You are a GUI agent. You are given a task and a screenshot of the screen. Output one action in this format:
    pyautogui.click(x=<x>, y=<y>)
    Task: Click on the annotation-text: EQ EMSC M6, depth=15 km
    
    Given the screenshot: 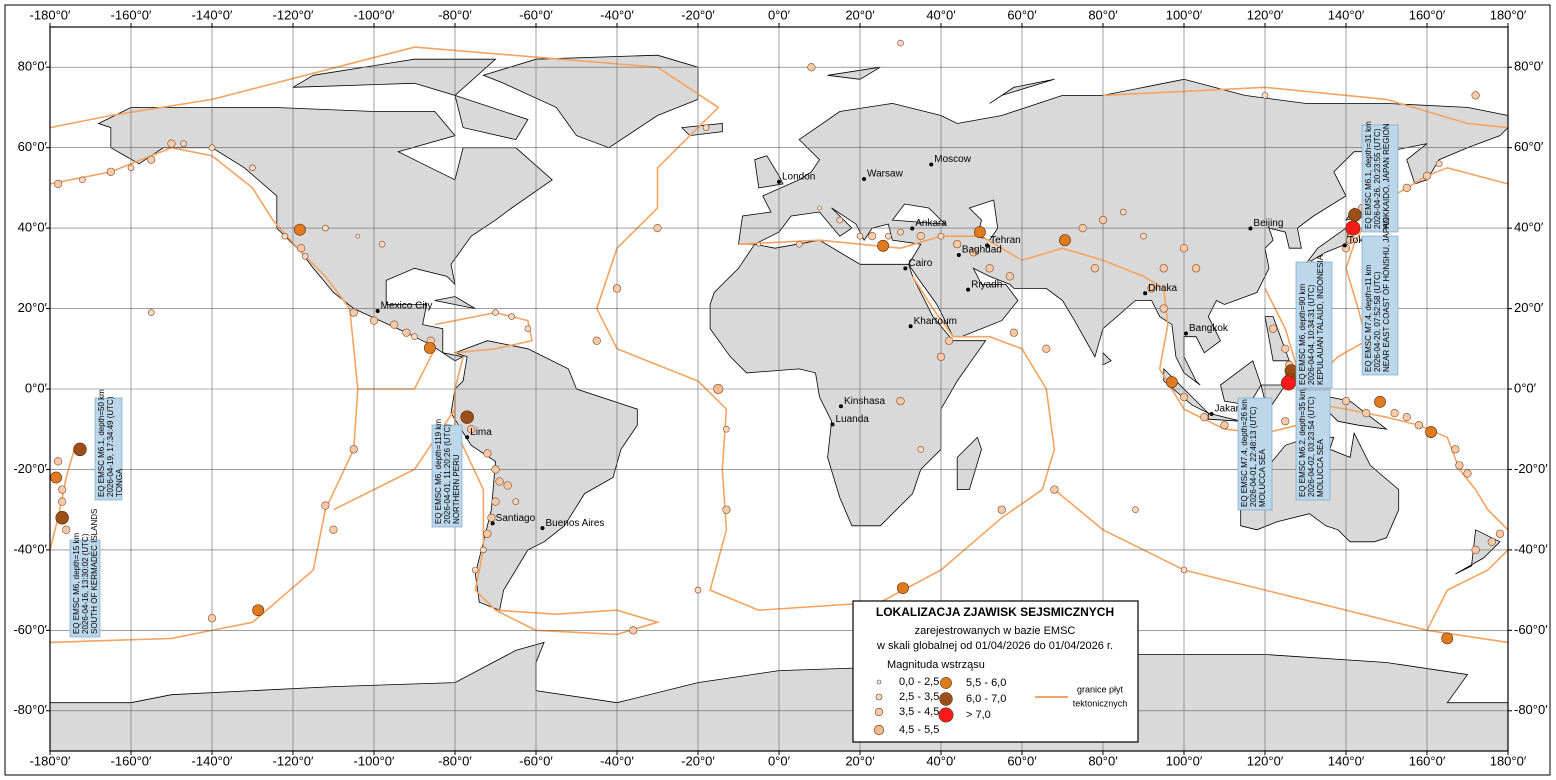 What is the action you would take?
    pyautogui.click(x=76, y=583)
    